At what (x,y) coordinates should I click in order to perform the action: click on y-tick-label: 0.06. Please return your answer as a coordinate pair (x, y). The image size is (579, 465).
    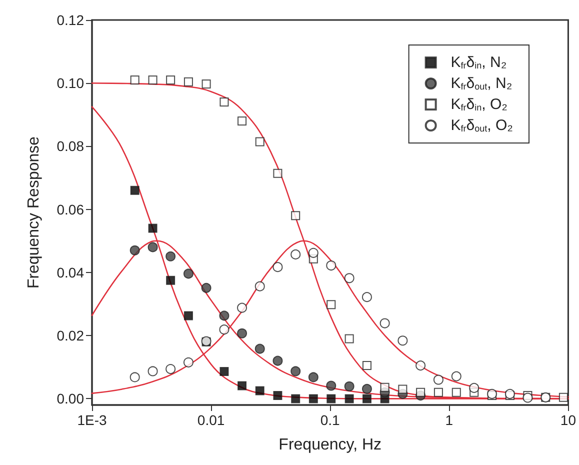
    Looking at the image, I should click on (70, 209).